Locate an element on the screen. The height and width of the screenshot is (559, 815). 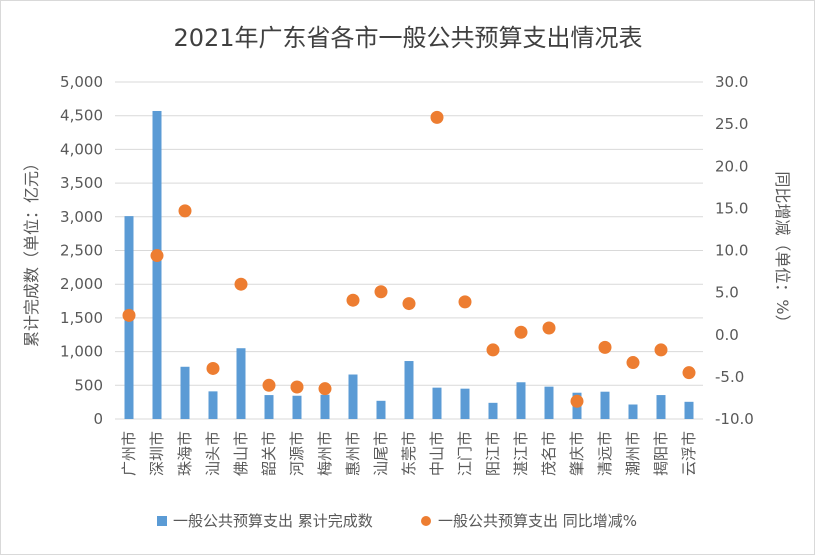
category-label: 肇庆市 is located at coordinates (577, 453).